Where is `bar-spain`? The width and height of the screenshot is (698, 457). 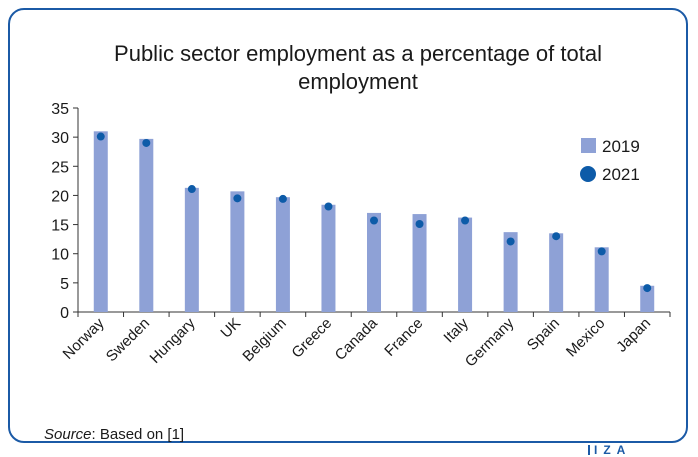
bar-spain is located at coordinates (556, 272).